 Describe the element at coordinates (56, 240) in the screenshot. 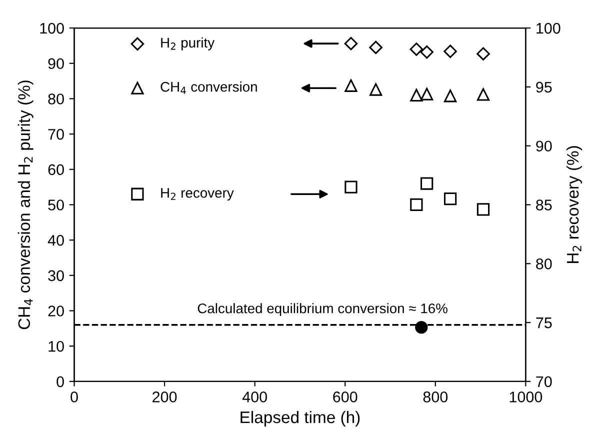

I see `y-tick-label: 40` at that location.